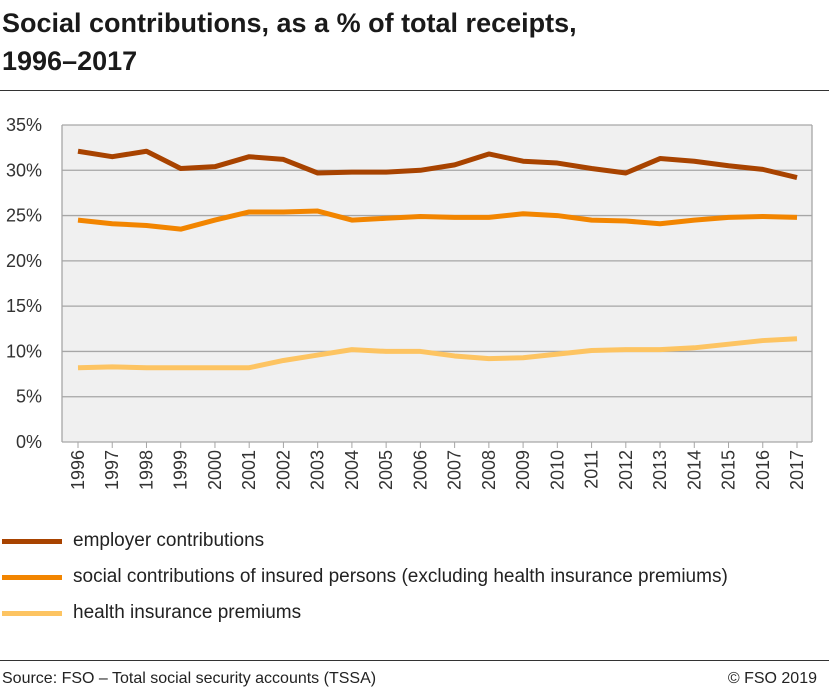 The width and height of the screenshot is (829, 693). Describe the element at coordinates (763, 470) in the screenshot. I see `x-tick-label: 2016` at that location.